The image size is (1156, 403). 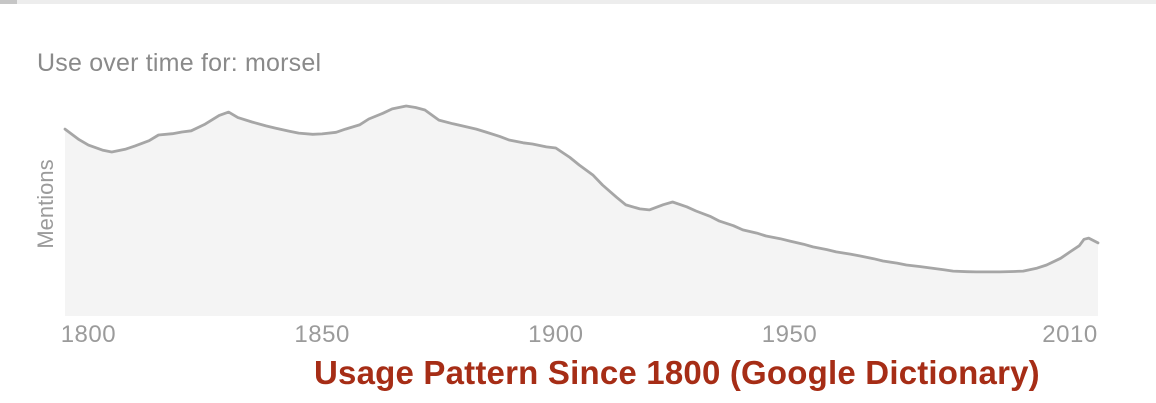 What do you see at coordinates (789, 334) in the screenshot?
I see `x-tick-label: 1950` at bounding box center [789, 334].